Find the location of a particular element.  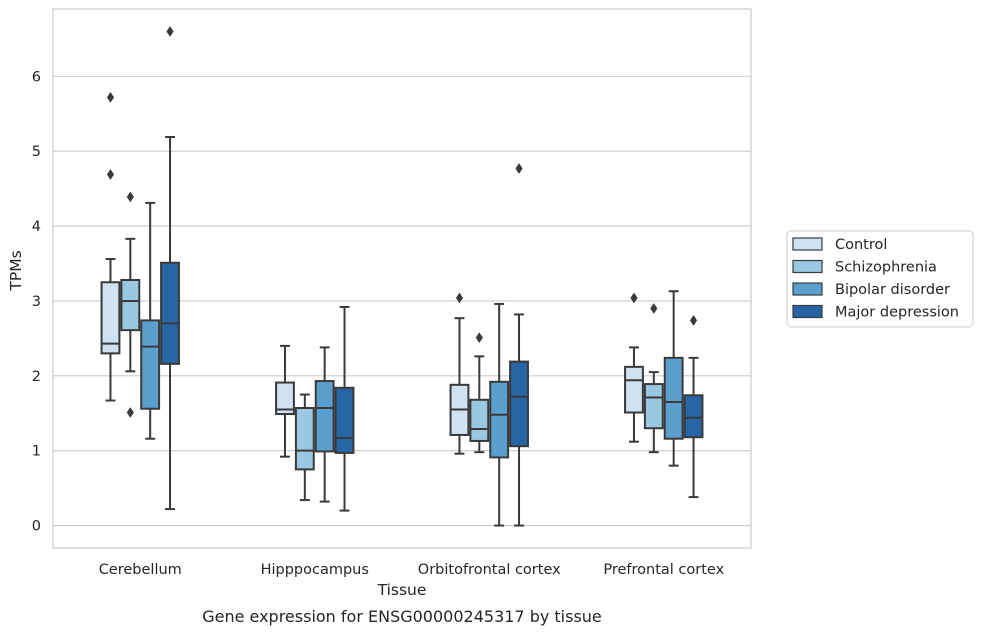

box-hipppocampus-bipolar-disorder is located at coordinates (324, 424).